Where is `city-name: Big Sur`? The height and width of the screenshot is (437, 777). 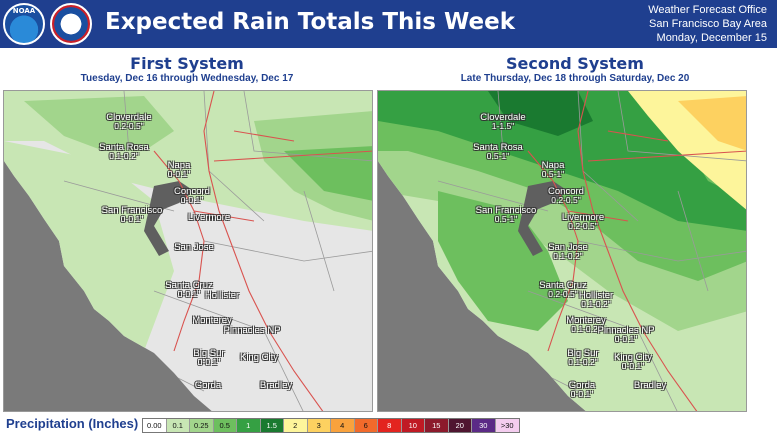 city-name: Big Sur is located at coordinates (583, 353).